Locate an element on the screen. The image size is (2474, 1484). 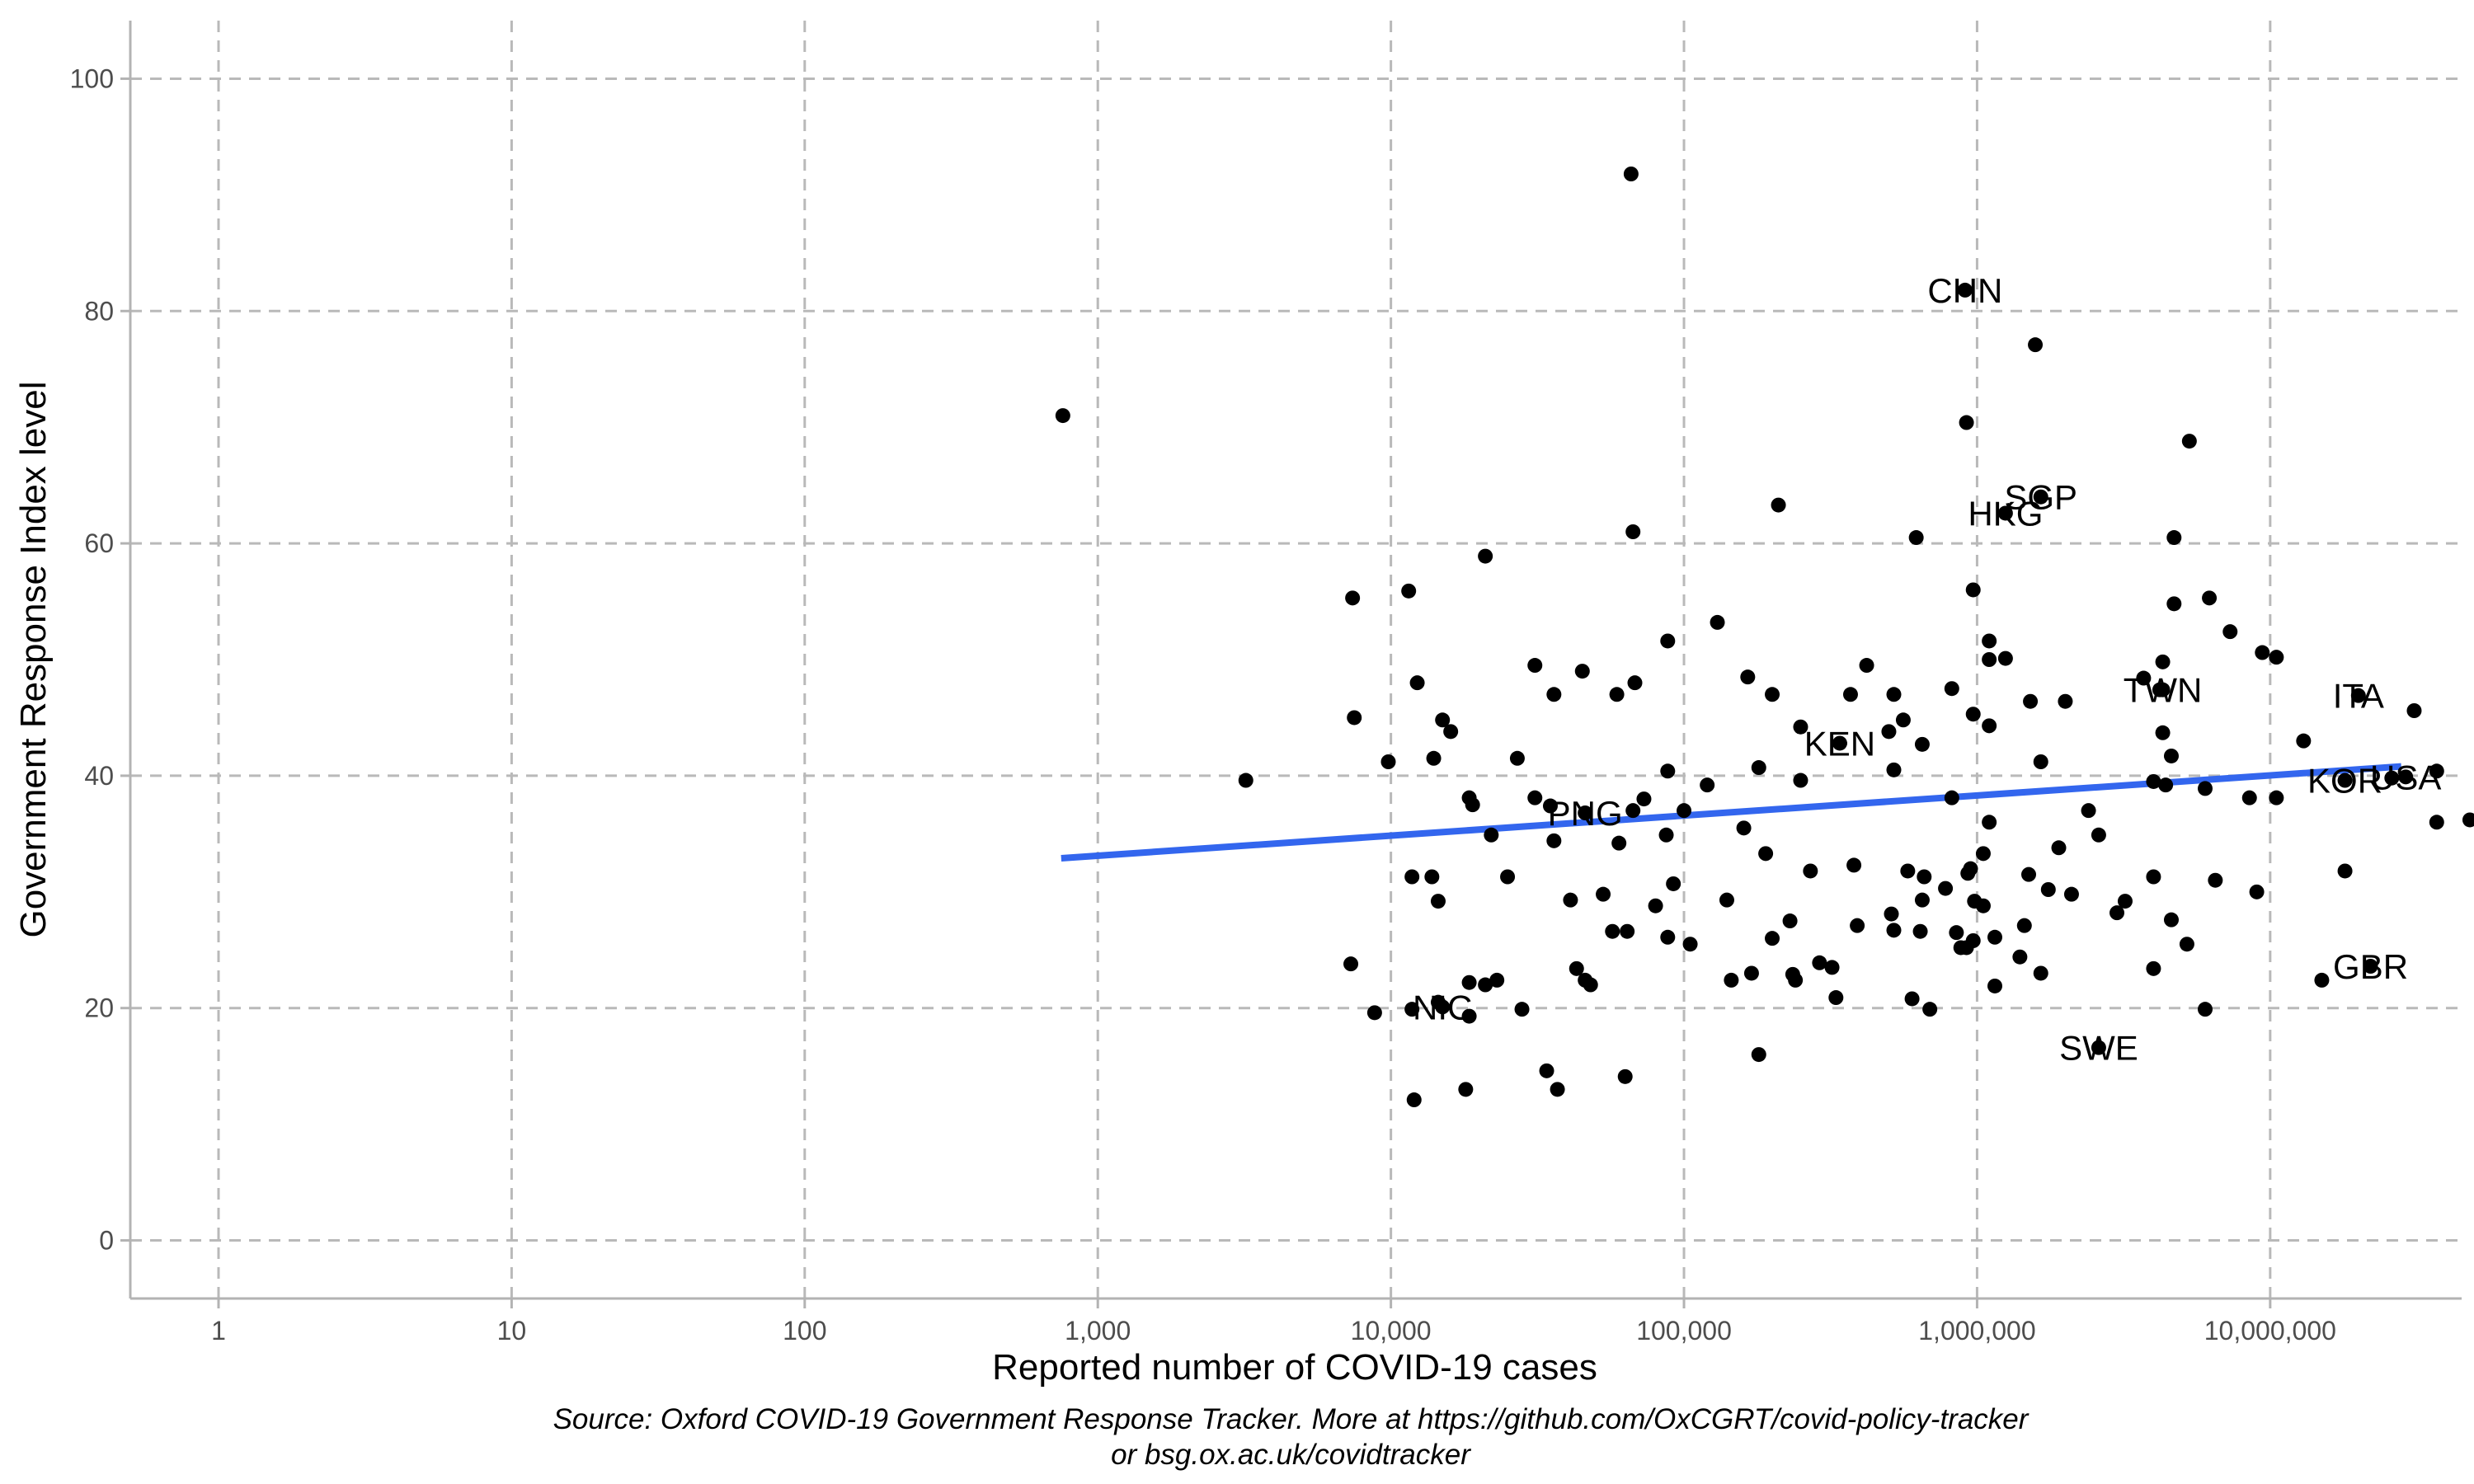
point-label-twn: TWN is located at coordinates (2163, 690).